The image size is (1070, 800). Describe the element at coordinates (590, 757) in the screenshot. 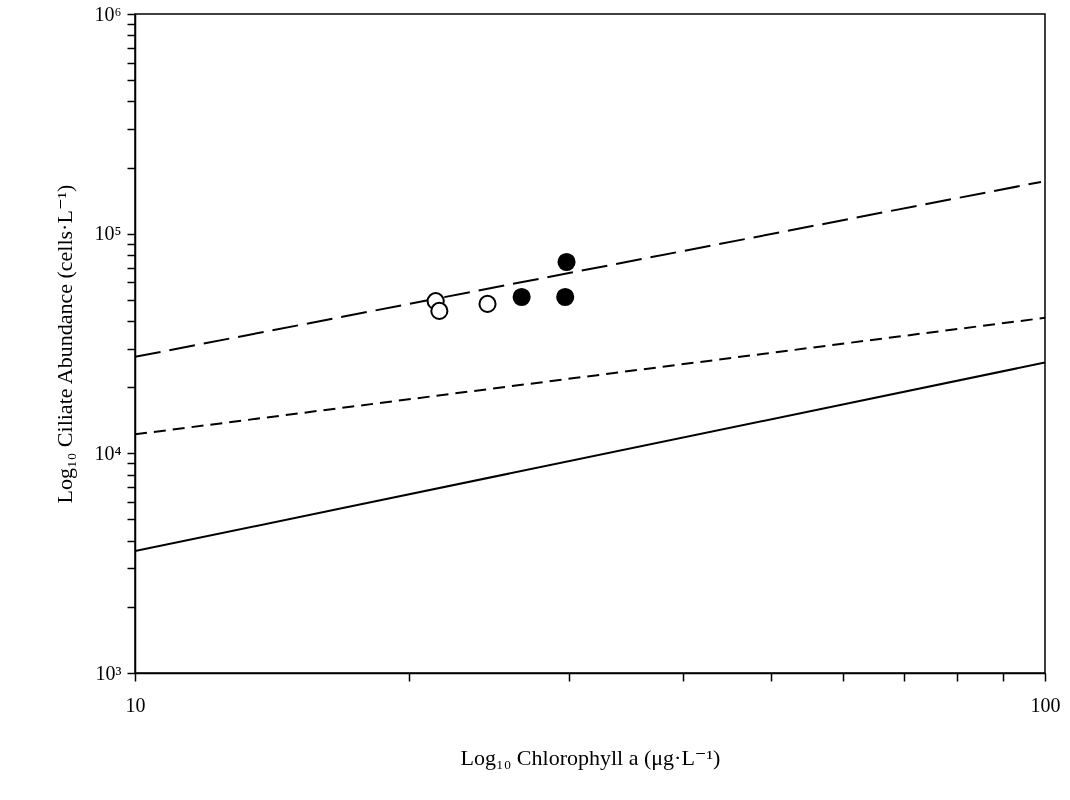

I see `x-axis-title: Log₁₀ Chlorophyll a (μg·L⁻¹)` at that location.